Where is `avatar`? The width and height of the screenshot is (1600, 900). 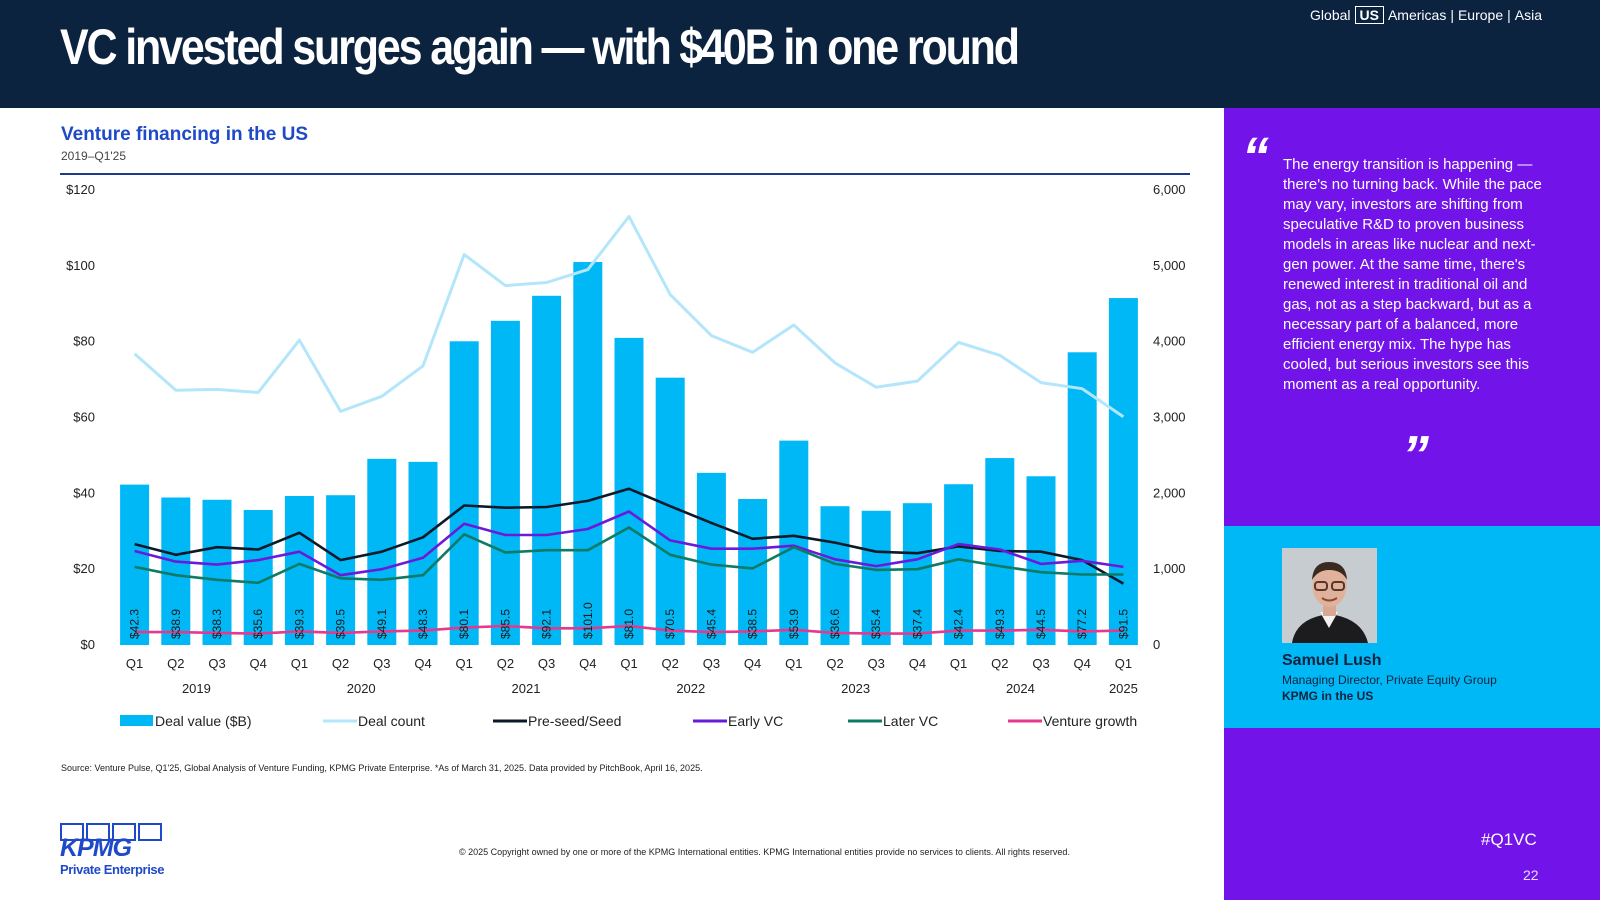
avatar is located at coordinates (1329, 595).